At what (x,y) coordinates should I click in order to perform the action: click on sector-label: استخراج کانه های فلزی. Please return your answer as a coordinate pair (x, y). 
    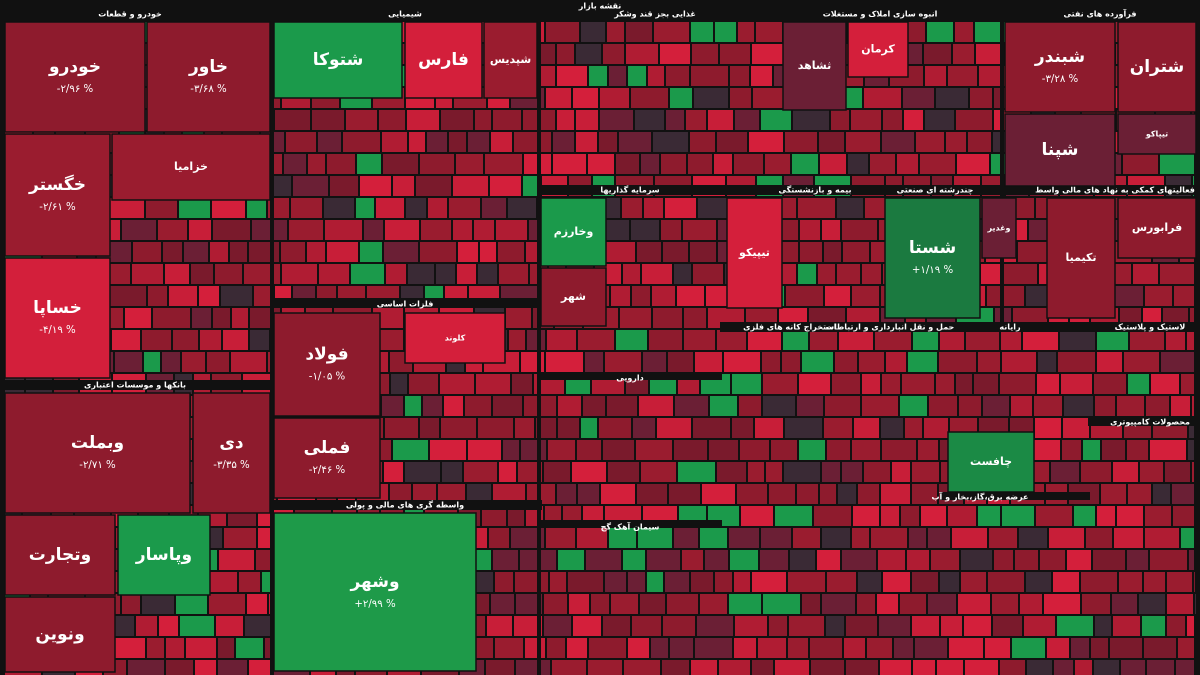
    Looking at the image, I should click on (790, 327).